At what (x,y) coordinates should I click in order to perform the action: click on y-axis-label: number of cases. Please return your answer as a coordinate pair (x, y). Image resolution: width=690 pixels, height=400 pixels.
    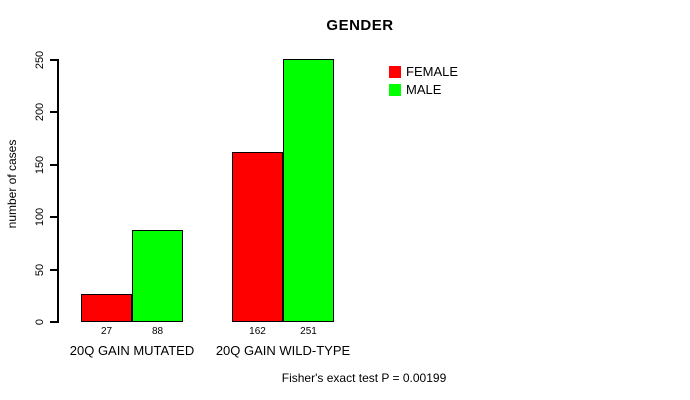
    Looking at the image, I should click on (12, 184).